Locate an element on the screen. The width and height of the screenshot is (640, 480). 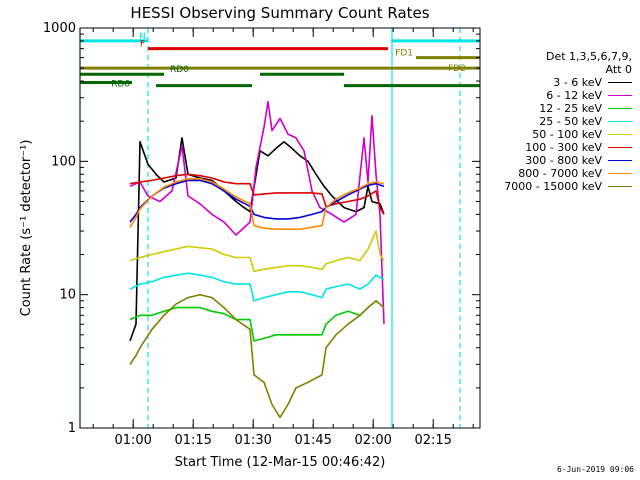
legend-item: 7000 - 15000 keV is located at coordinates (552, 186).